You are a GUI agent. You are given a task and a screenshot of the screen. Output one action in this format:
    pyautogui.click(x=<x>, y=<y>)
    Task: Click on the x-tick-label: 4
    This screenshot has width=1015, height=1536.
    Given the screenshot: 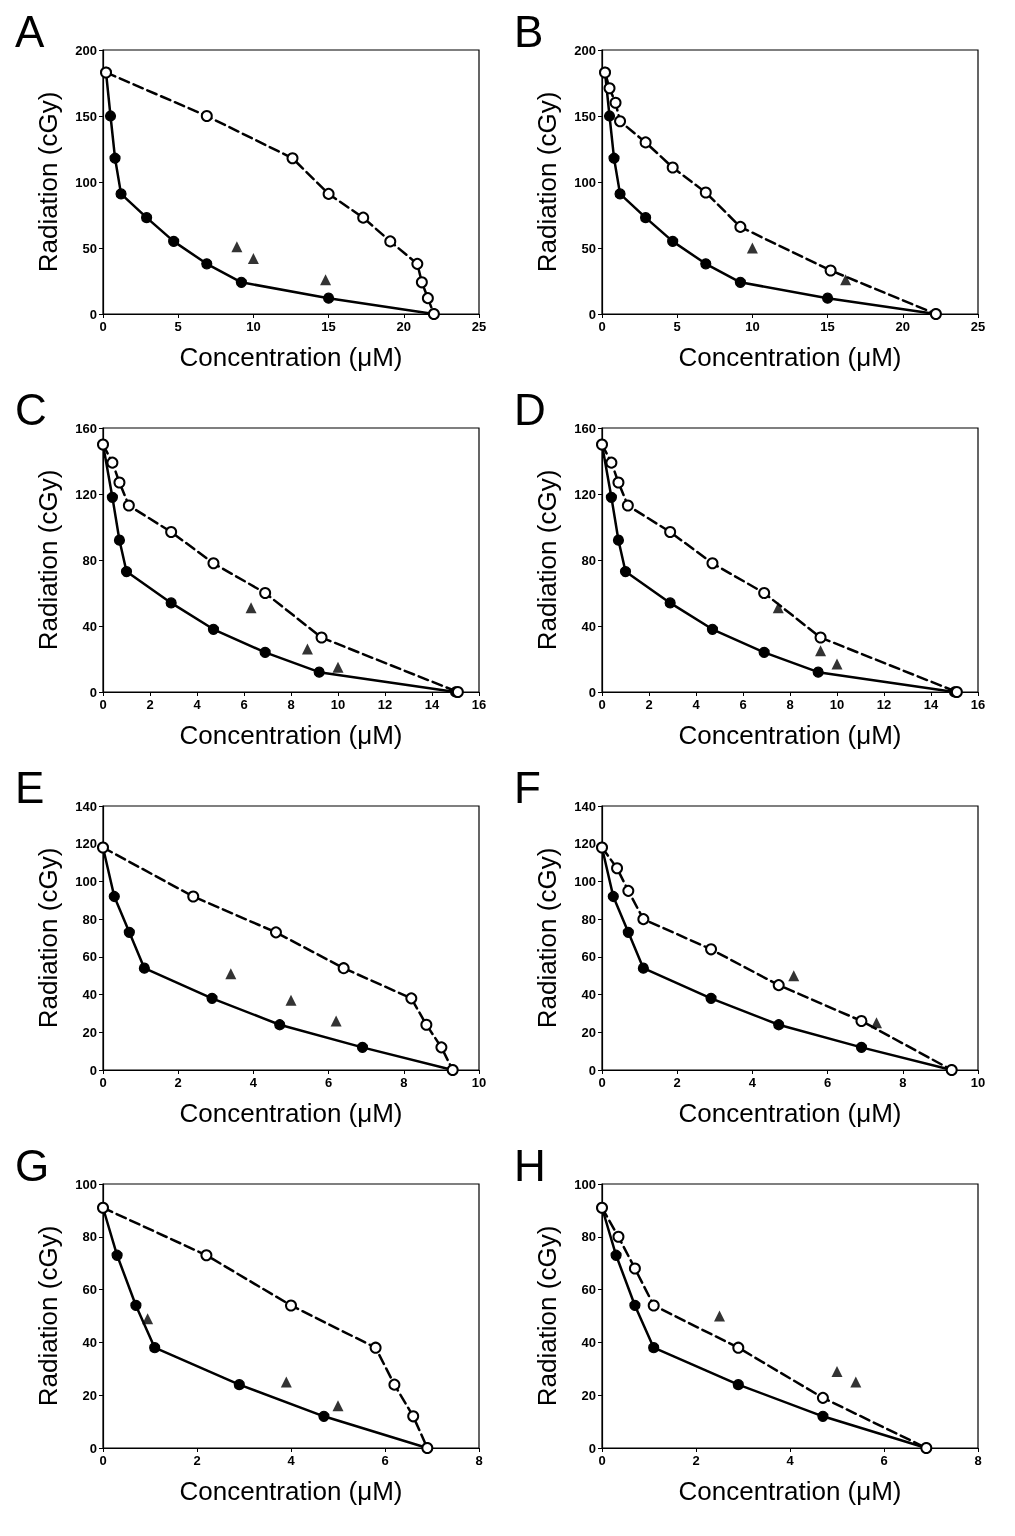 What is the action you would take?
    pyautogui.click(x=291, y=1460)
    